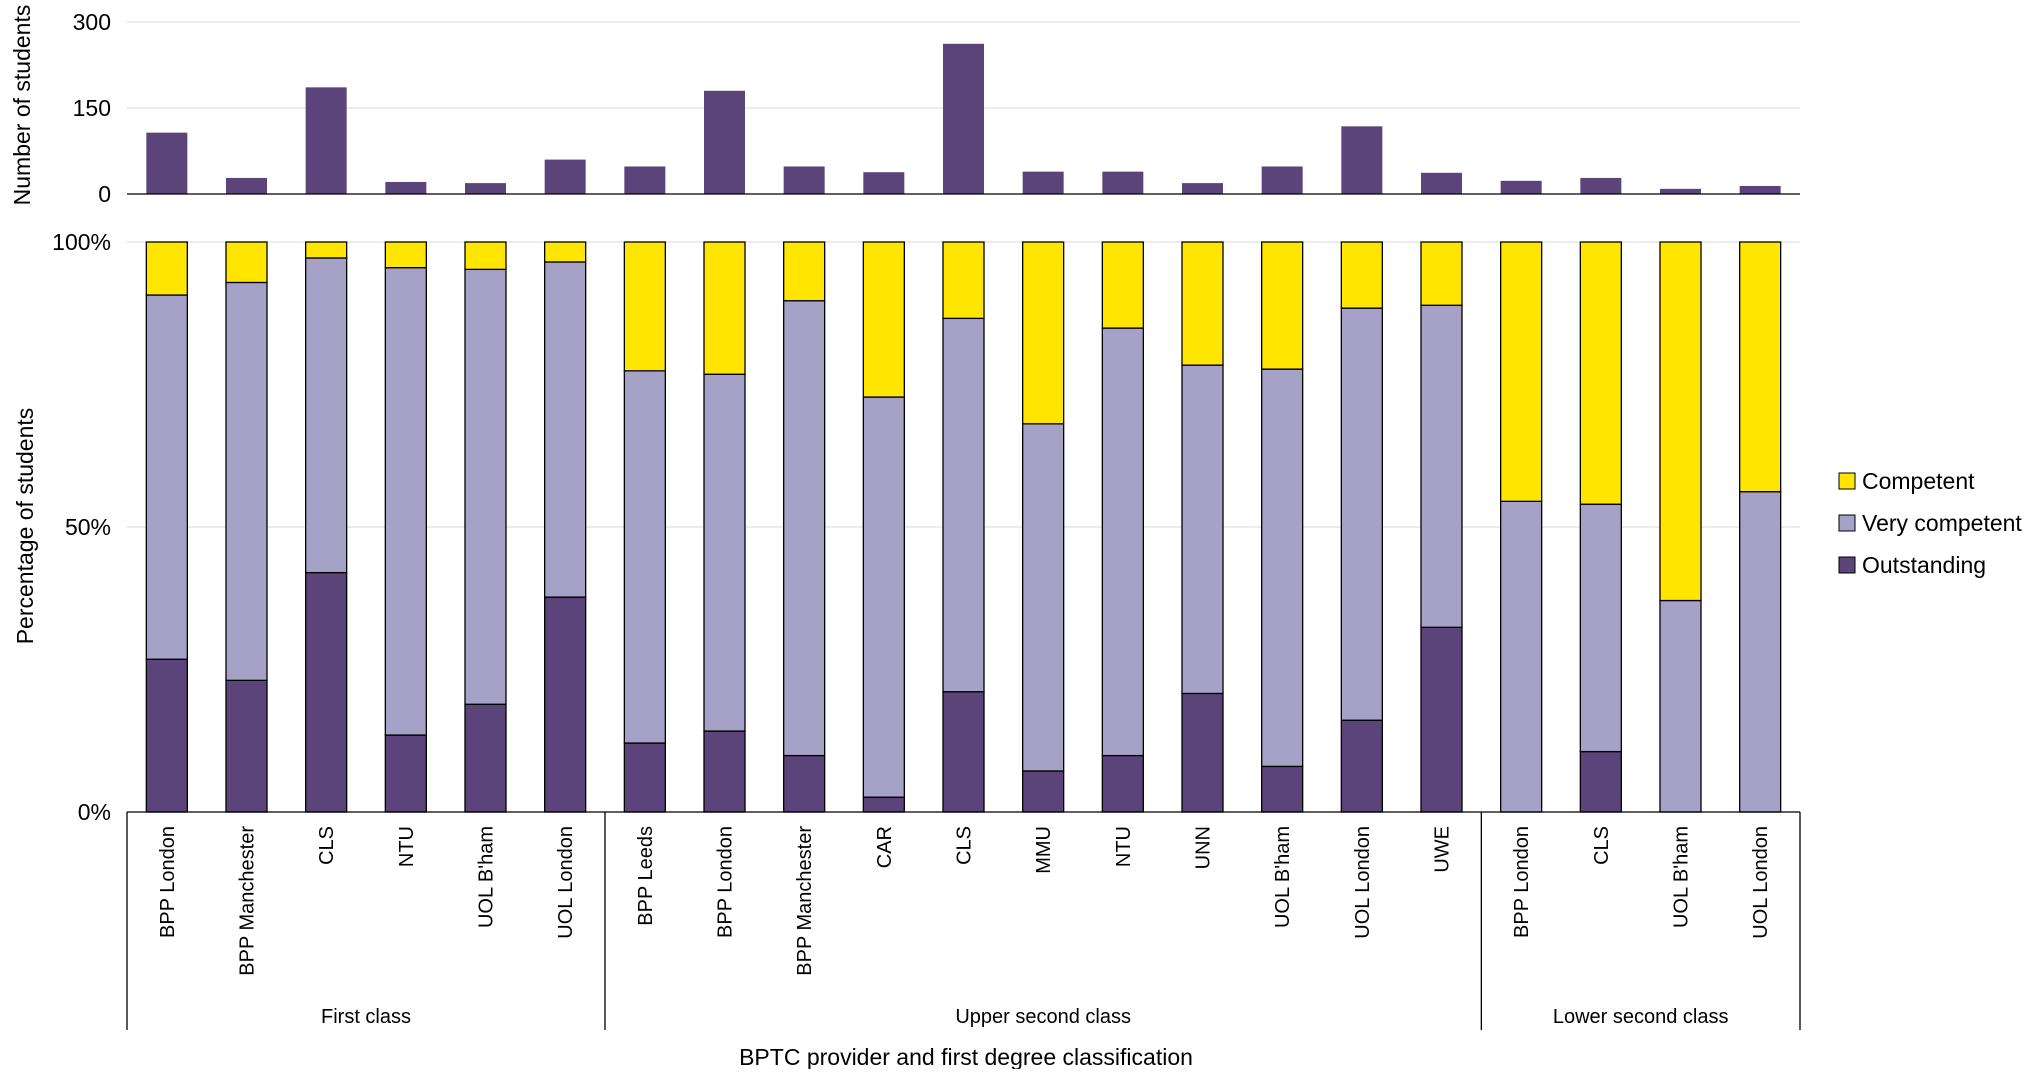 The height and width of the screenshot is (1074, 2038). Describe the element at coordinates (646, 876) in the screenshot. I see `category-label: BPP Leeds` at that location.